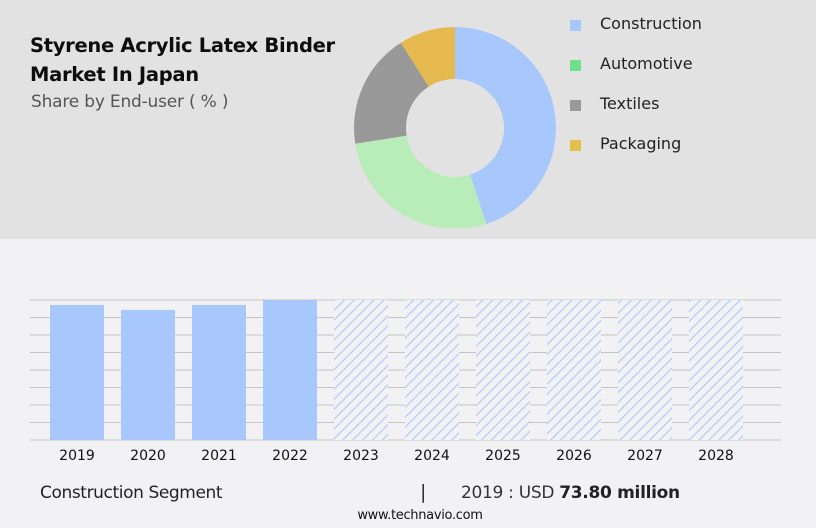 This screenshot has width=816, height=528. What do you see at coordinates (219, 456) in the screenshot?
I see `x-label-2021: 2021` at bounding box center [219, 456].